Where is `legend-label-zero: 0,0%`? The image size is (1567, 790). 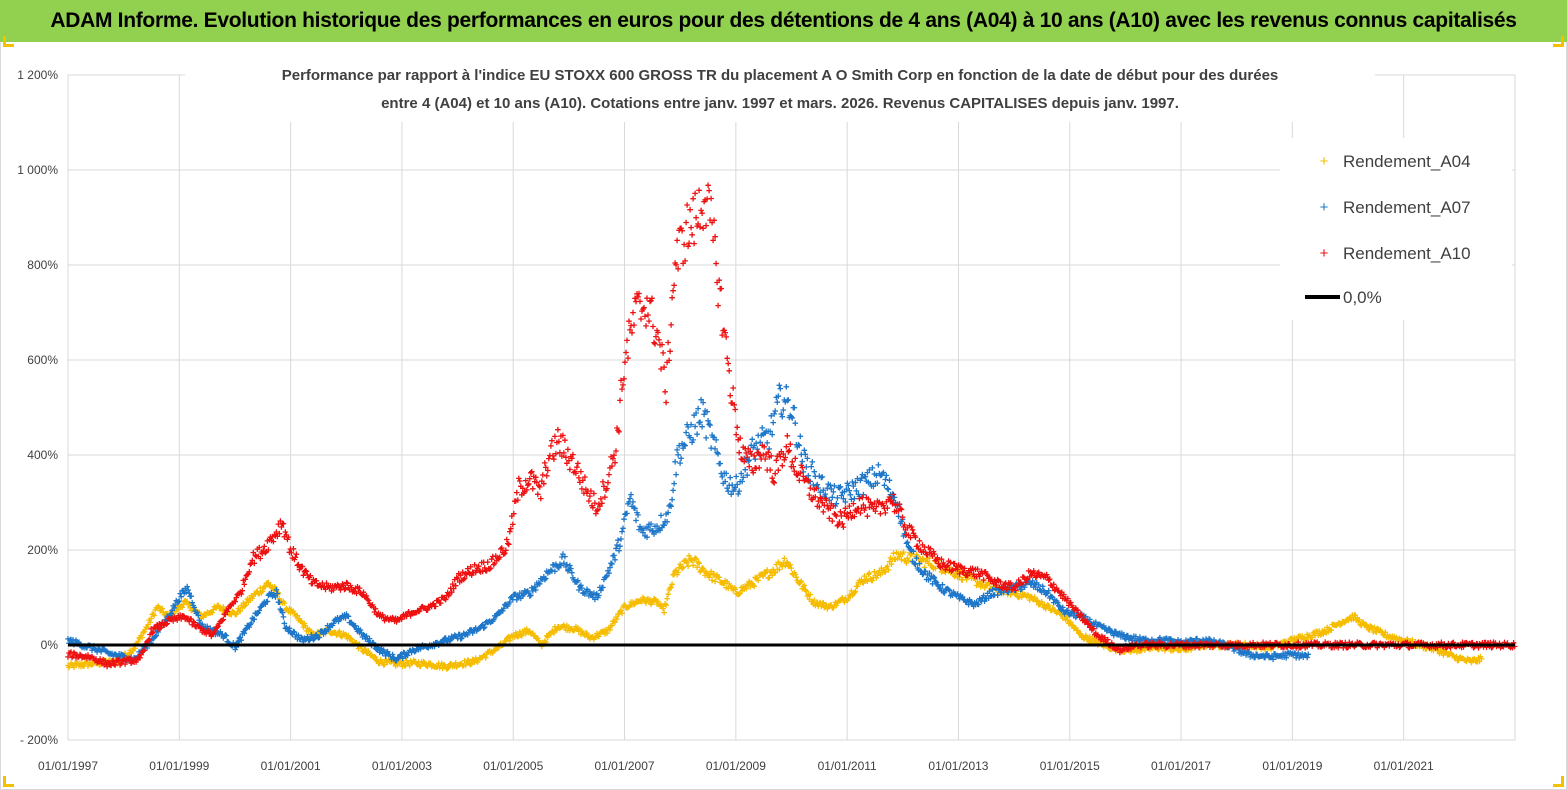 legend-label-zero: 0,0% is located at coordinates (1362, 297).